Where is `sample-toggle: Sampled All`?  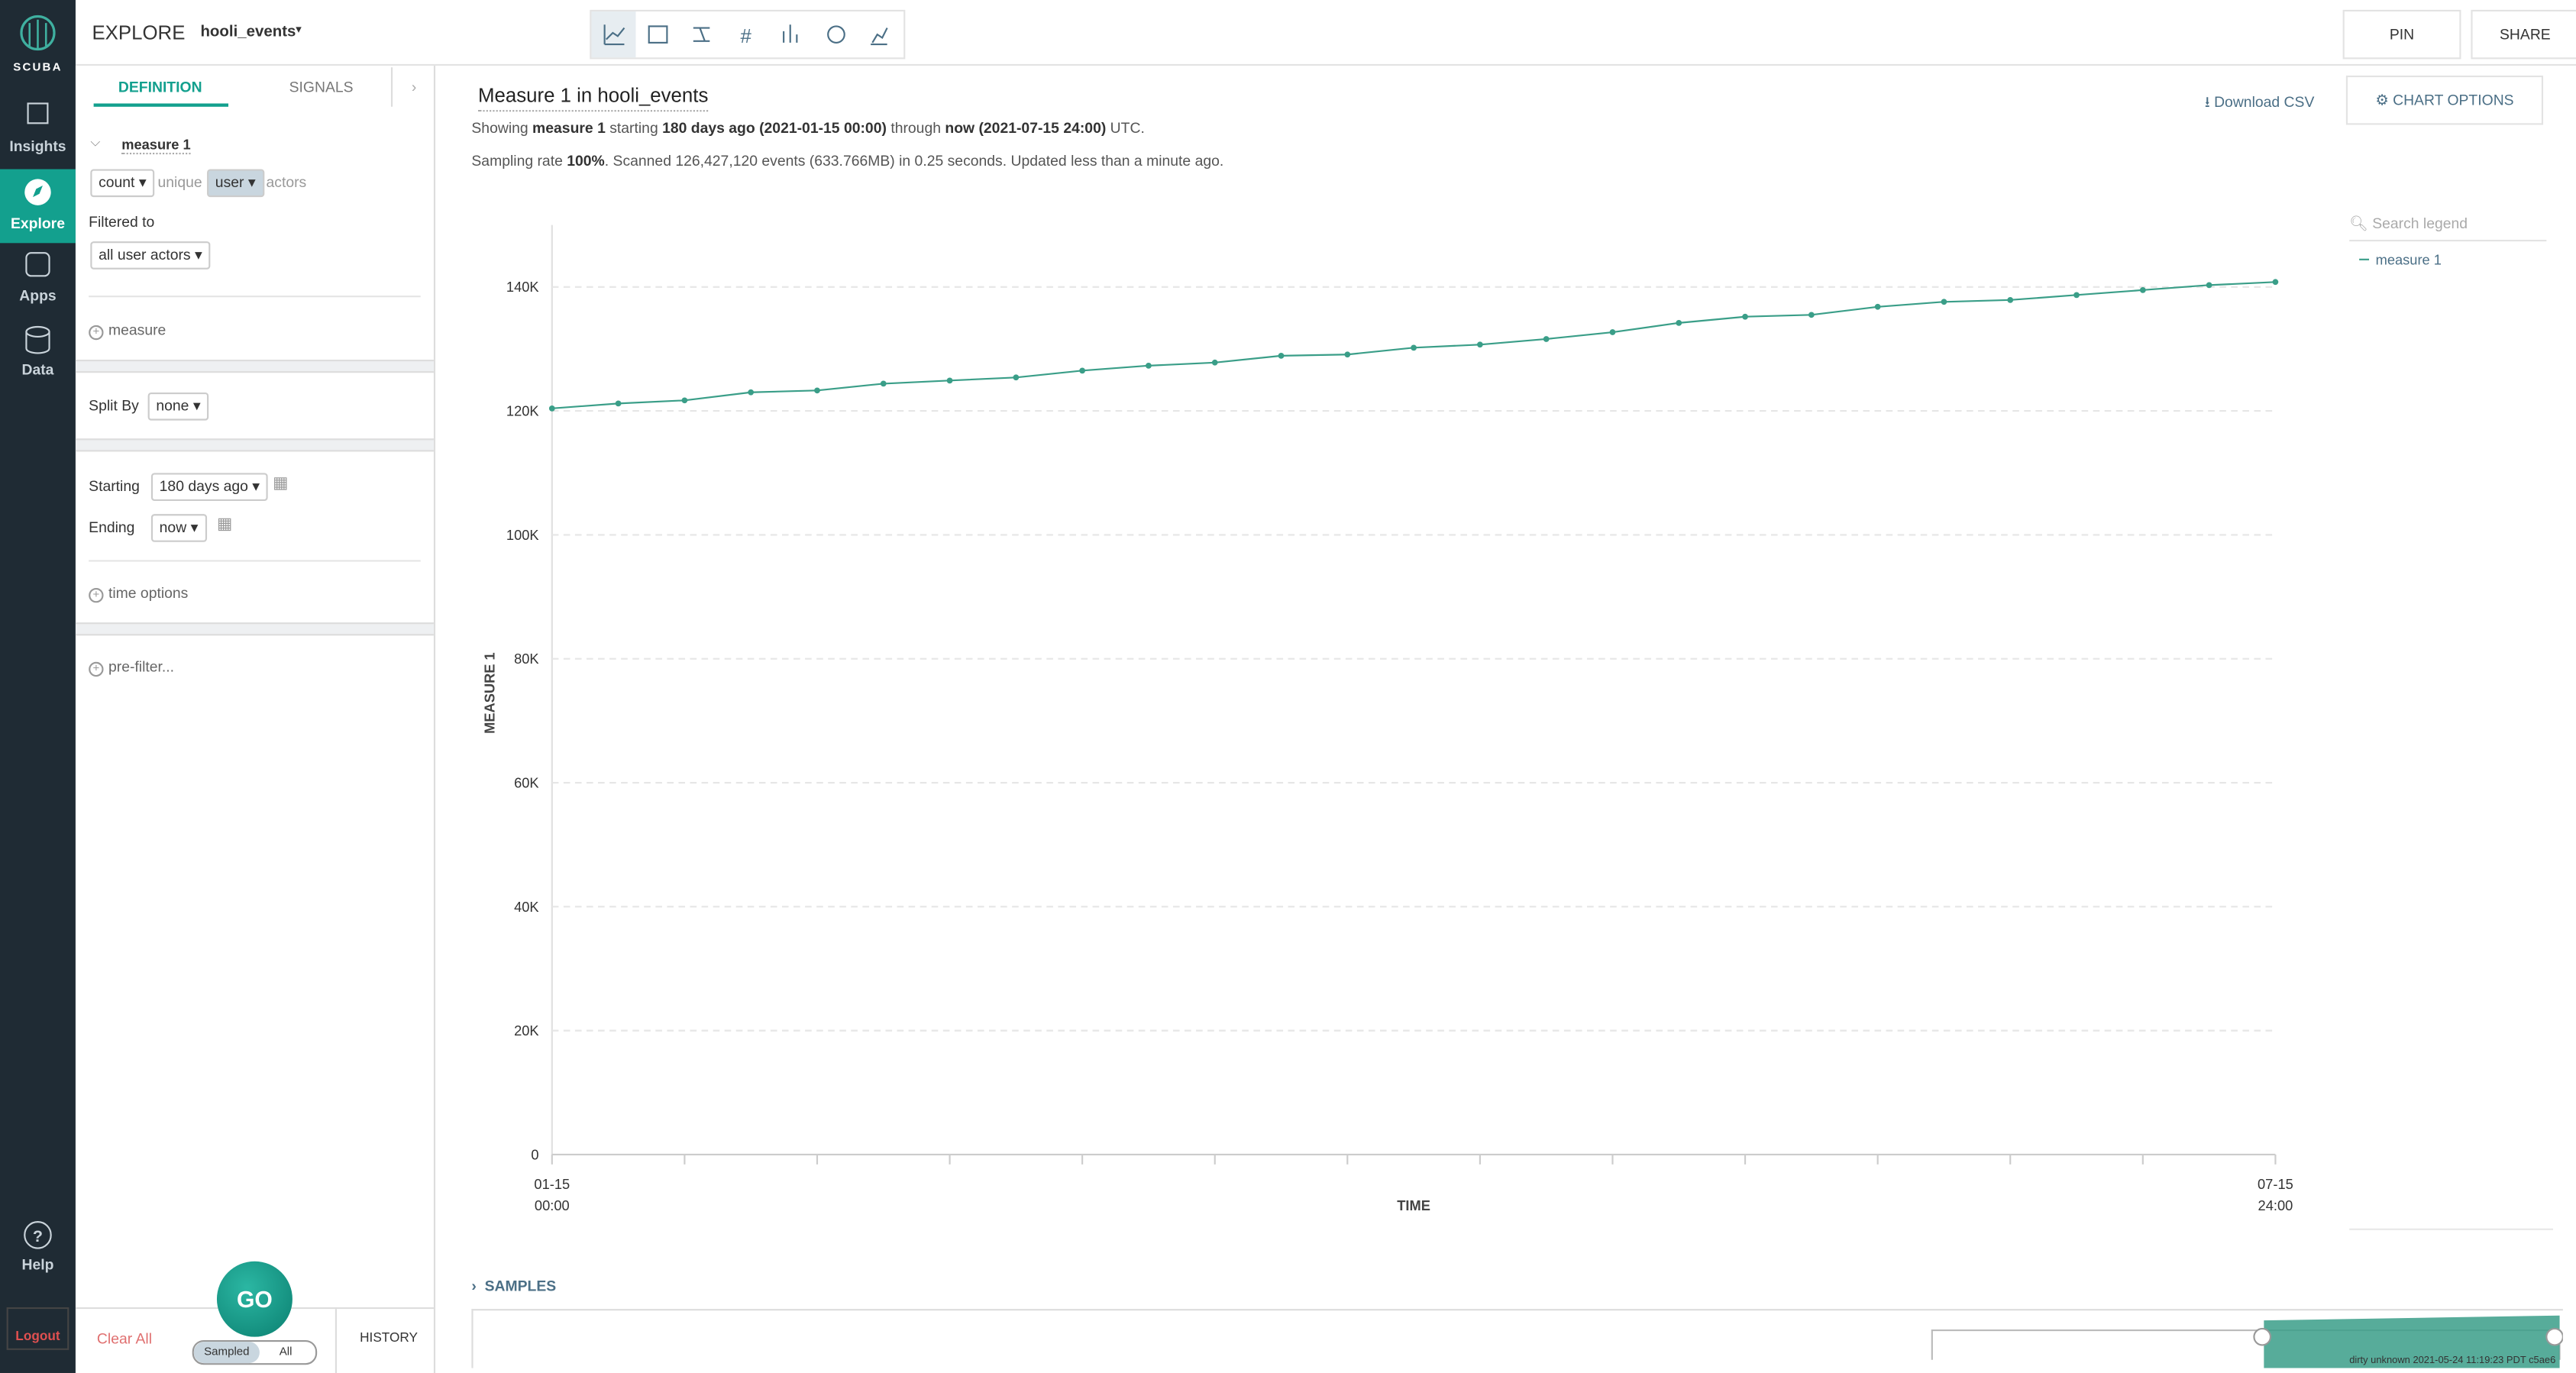 sample-toggle: Sampled All is located at coordinates (255, 1352).